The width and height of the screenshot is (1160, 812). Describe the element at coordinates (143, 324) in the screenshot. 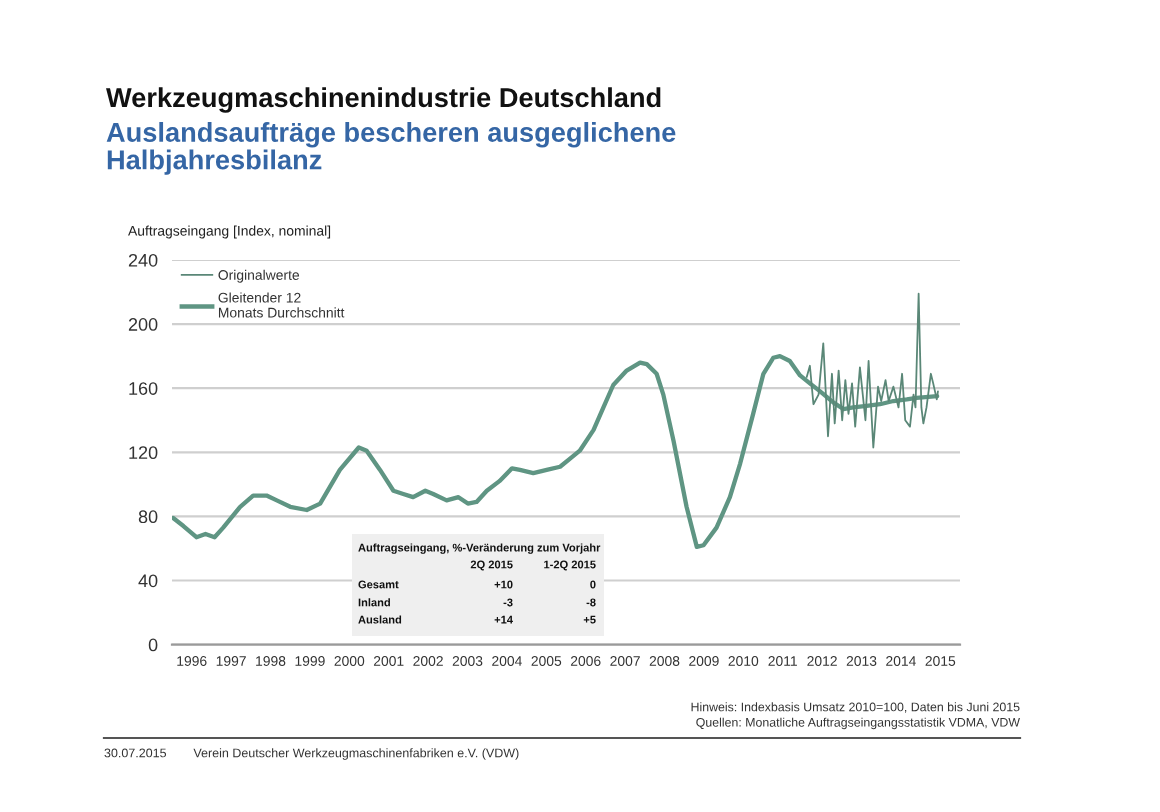

I see `y-tick-label: 200` at that location.